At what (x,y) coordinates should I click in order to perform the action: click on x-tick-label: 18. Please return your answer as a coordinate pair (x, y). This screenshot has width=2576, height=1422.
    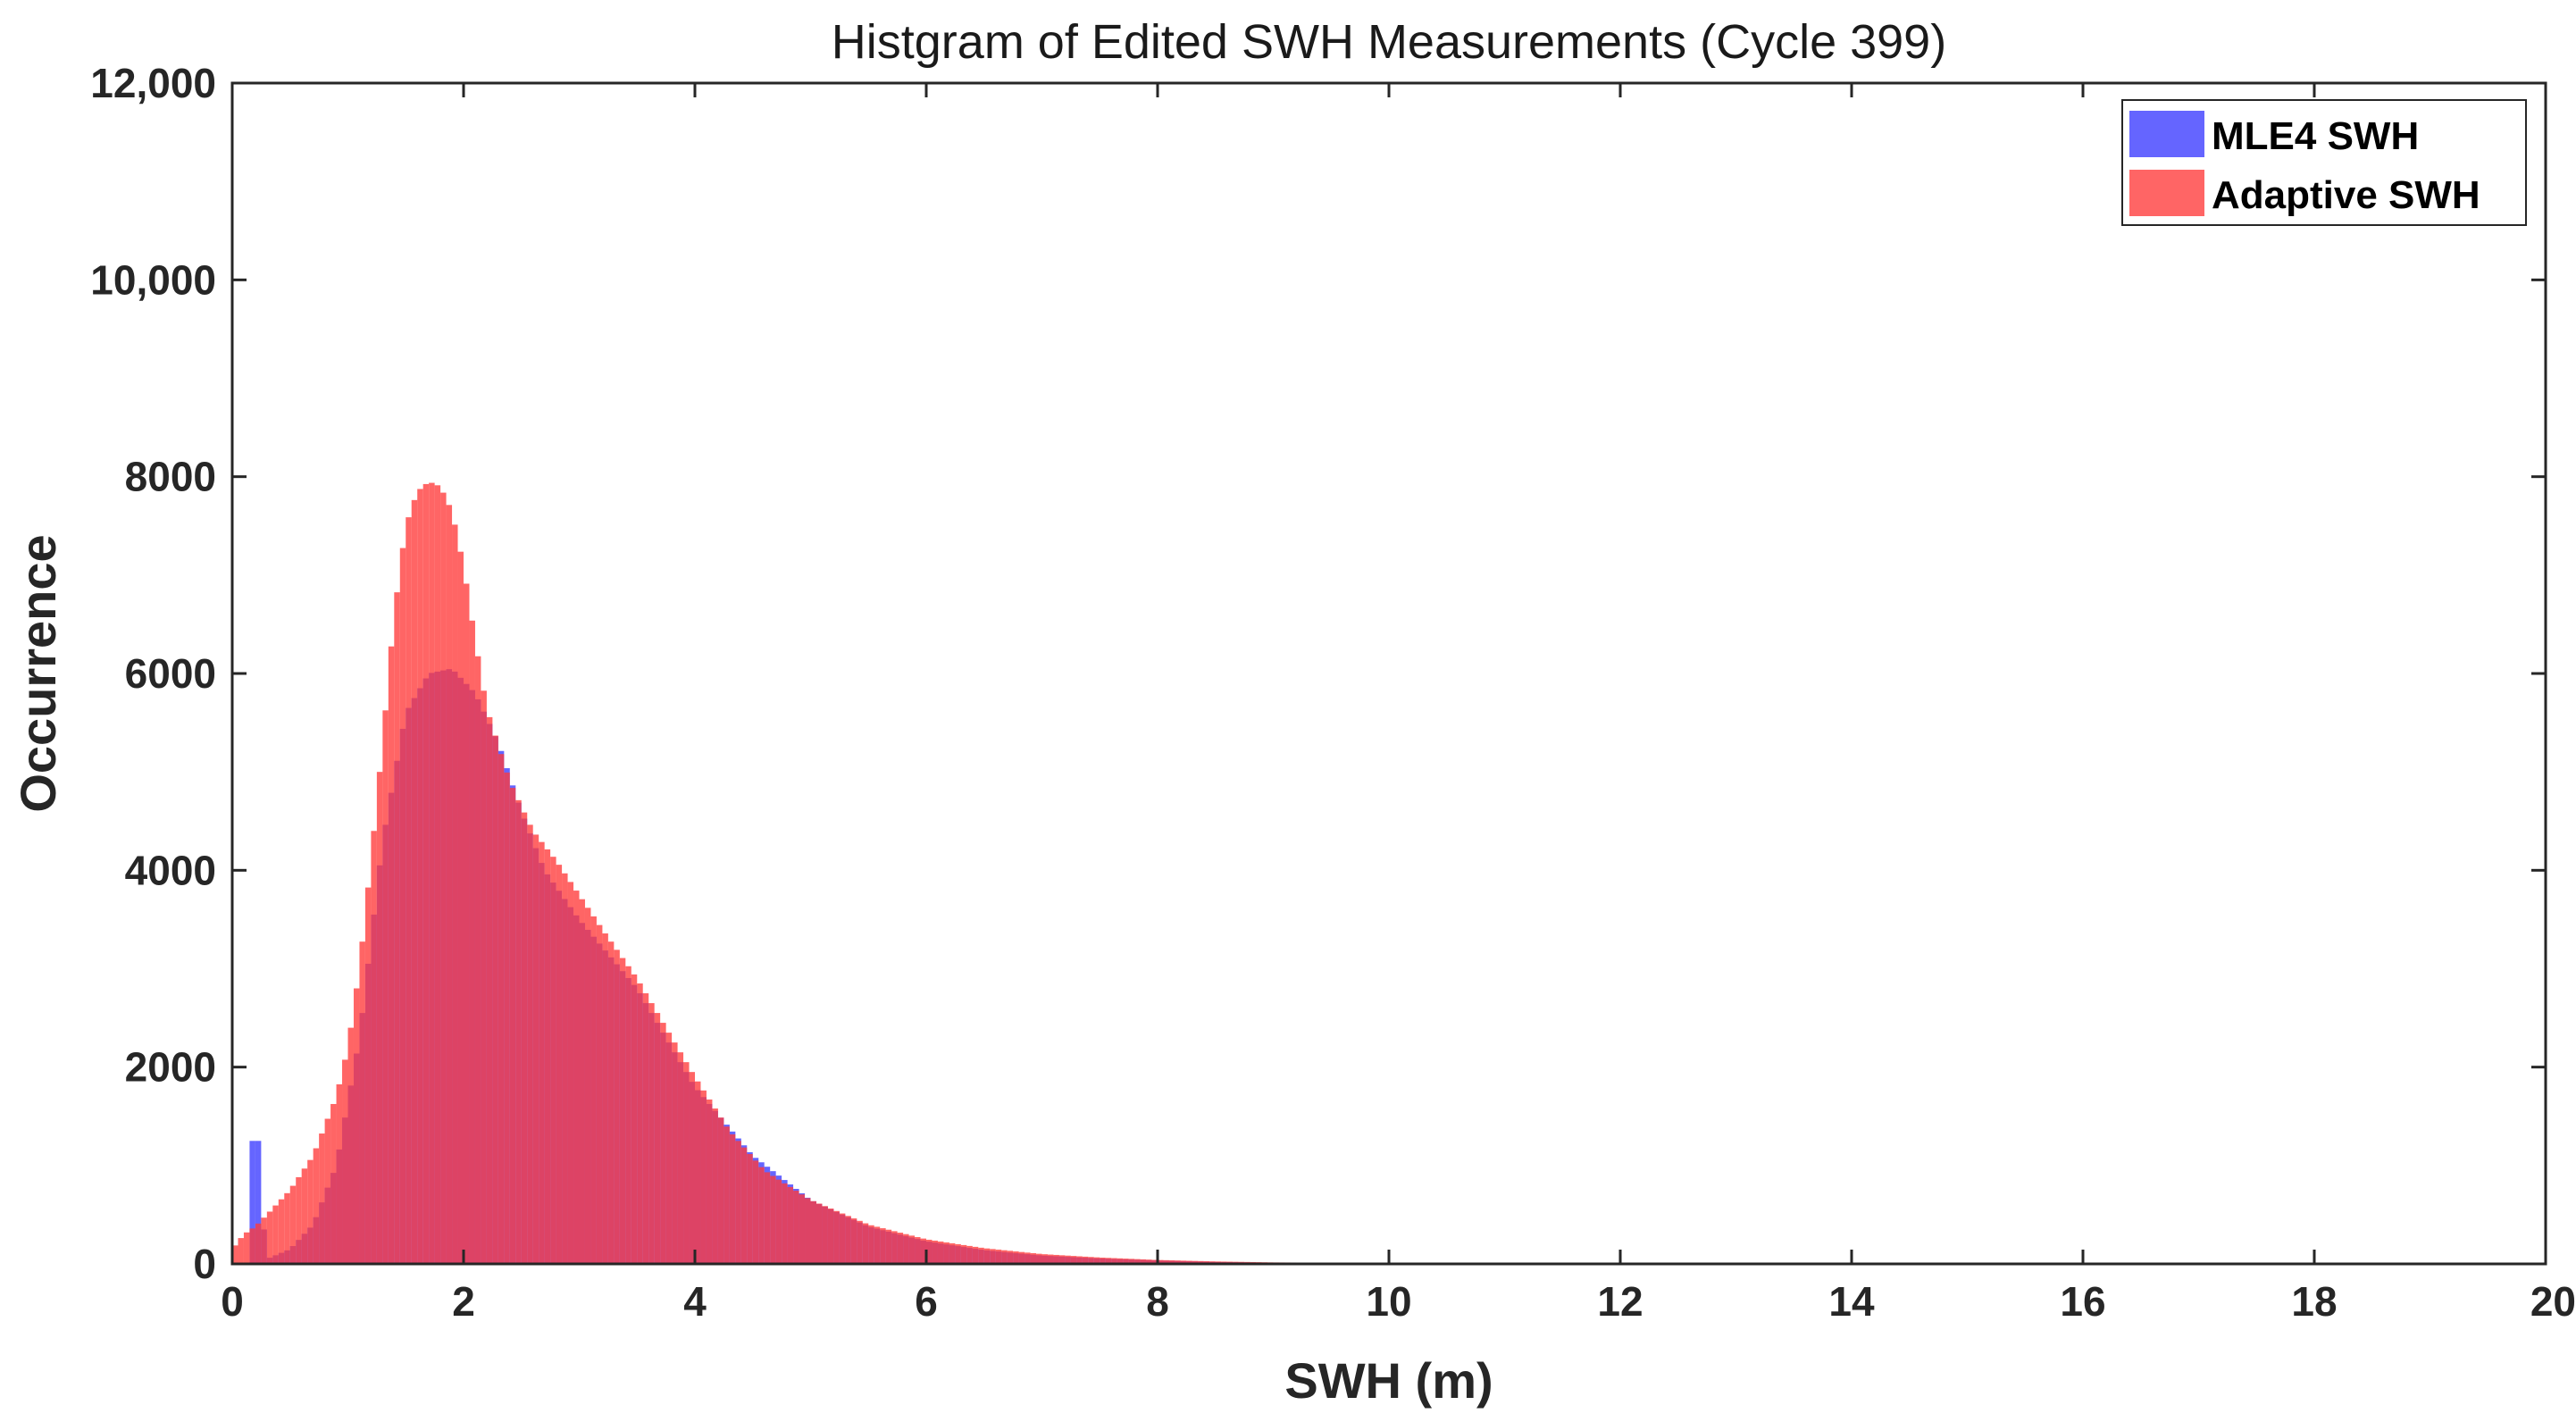
    Looking at the image, I should click on (2314, 1301).